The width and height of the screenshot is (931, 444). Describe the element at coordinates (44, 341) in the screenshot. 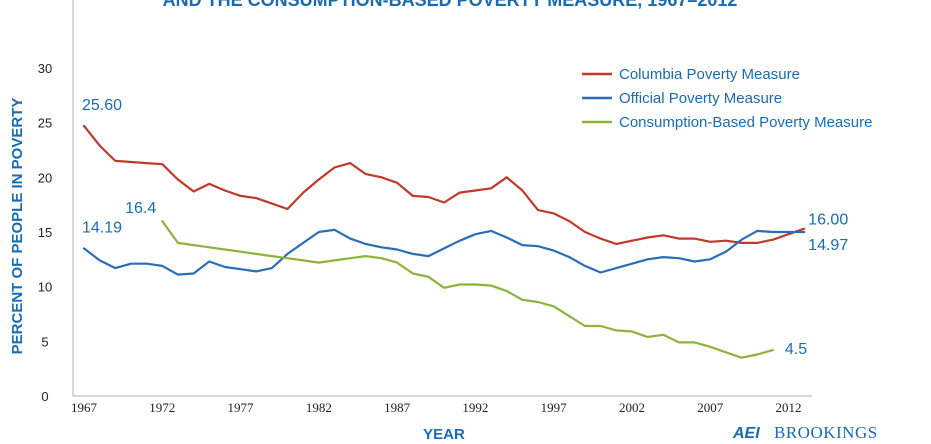

I see `y-tick-label: 5` at that location.